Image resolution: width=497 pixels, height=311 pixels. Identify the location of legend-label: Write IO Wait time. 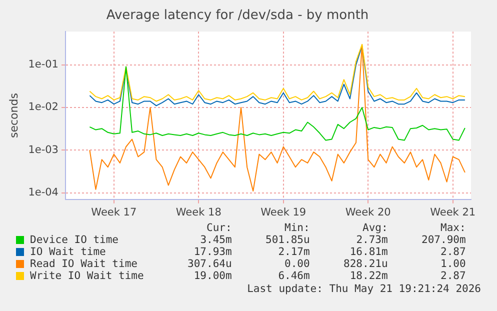
(87, 276).